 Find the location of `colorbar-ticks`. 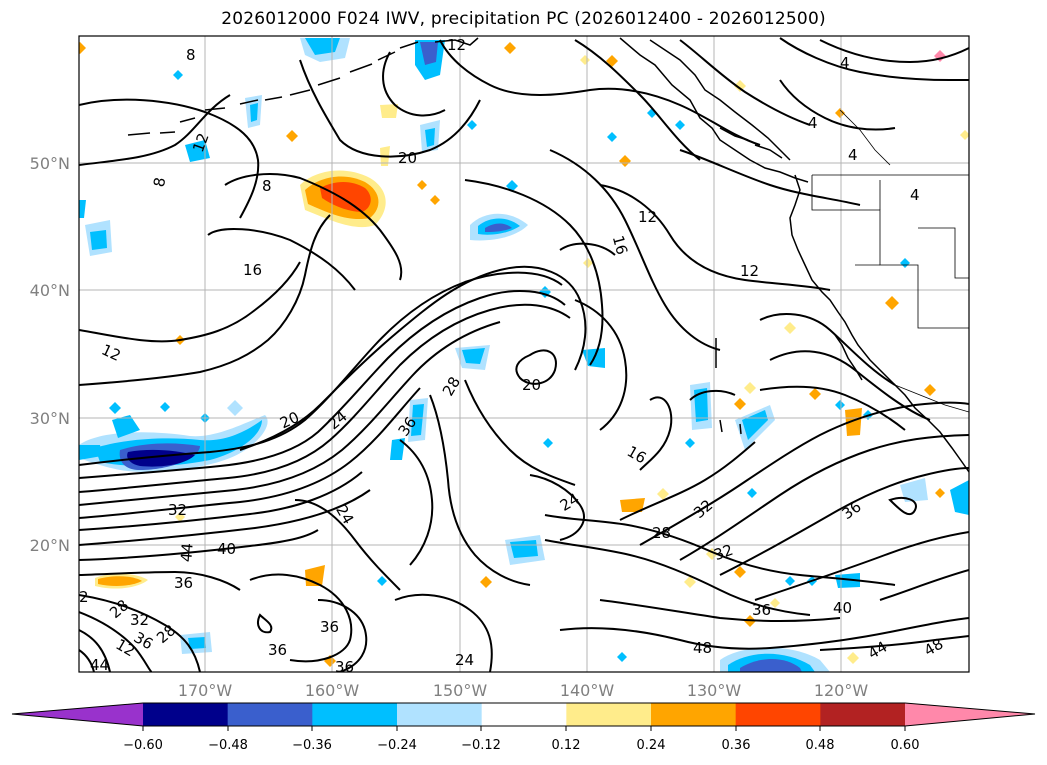

colorbar-ticks is located at coordinates (524, 728).